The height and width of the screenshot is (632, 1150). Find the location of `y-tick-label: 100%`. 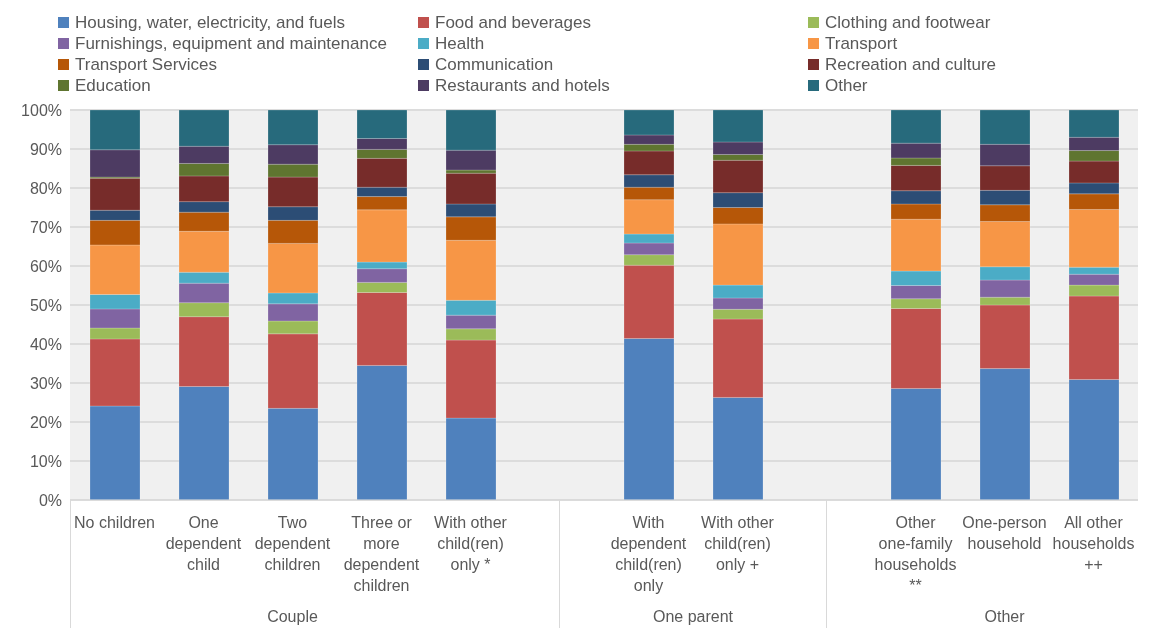

y-tick-label: 100% is located at coordinates (41, 110).